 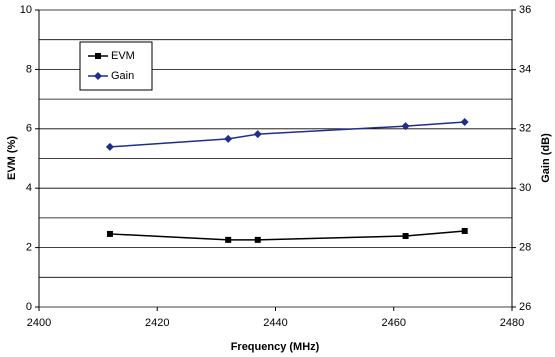 What do you see at coordinates (525, 69) in the screenshot?
I see `y2-tick-label: 34` at bounding box center [525, 69].